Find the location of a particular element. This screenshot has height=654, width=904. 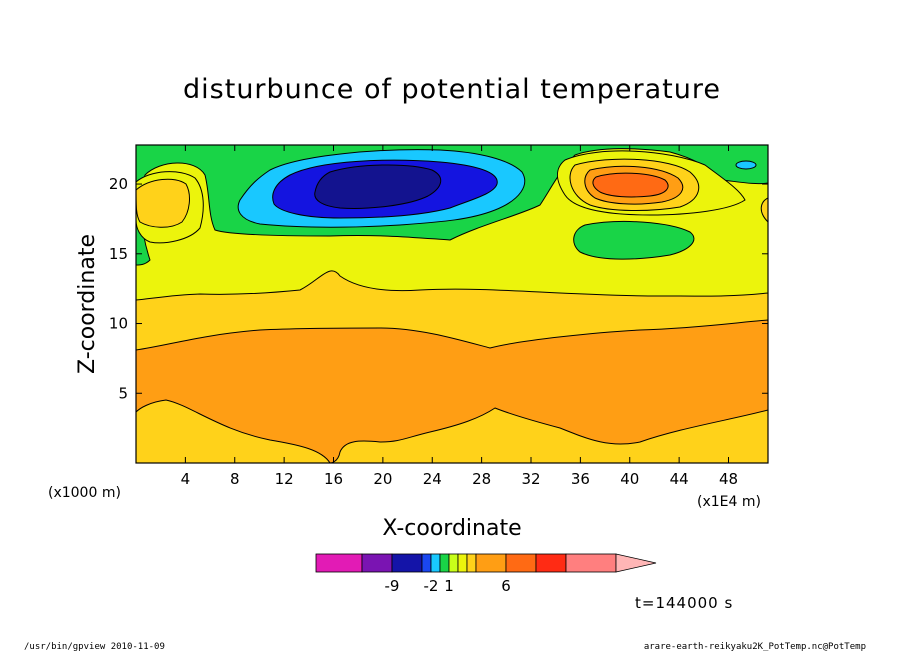

contour-fill-green-cell is located at coordinates (634, 240).